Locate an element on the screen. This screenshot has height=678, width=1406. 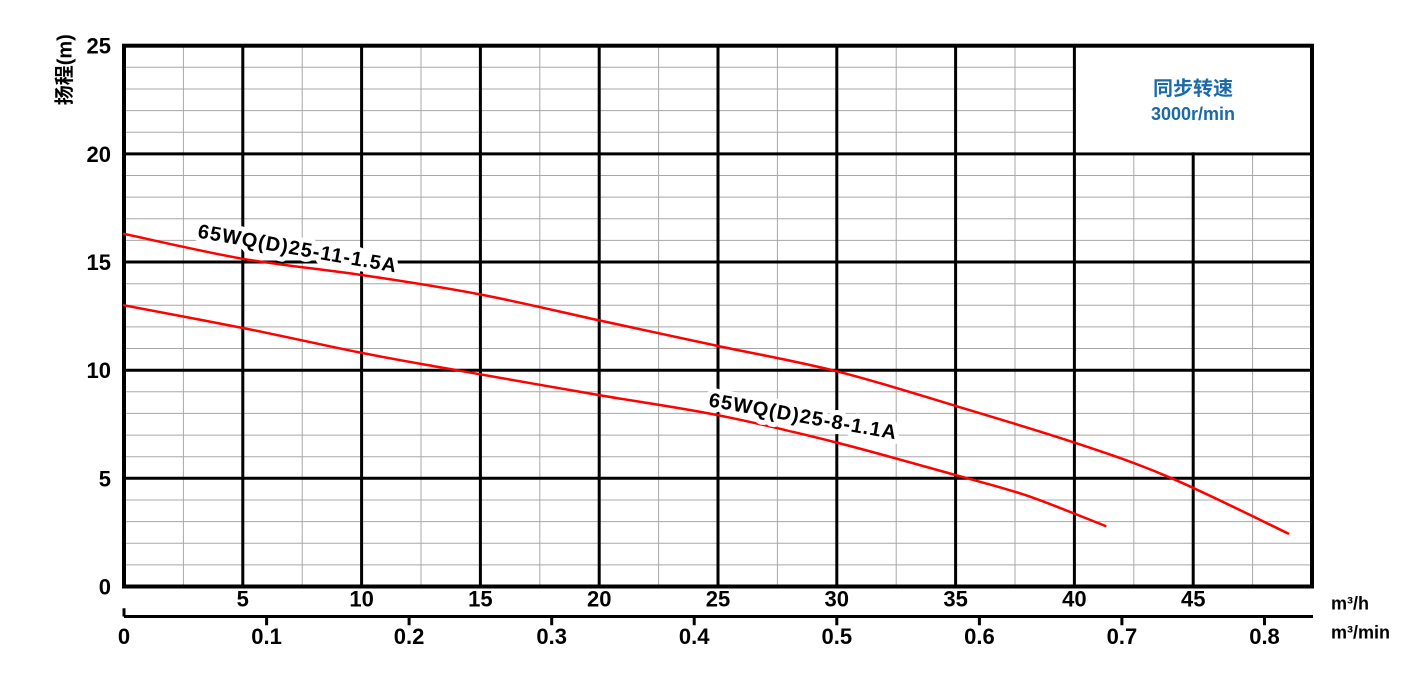
svg-text: 40 is located at coordinates (1074, 599).